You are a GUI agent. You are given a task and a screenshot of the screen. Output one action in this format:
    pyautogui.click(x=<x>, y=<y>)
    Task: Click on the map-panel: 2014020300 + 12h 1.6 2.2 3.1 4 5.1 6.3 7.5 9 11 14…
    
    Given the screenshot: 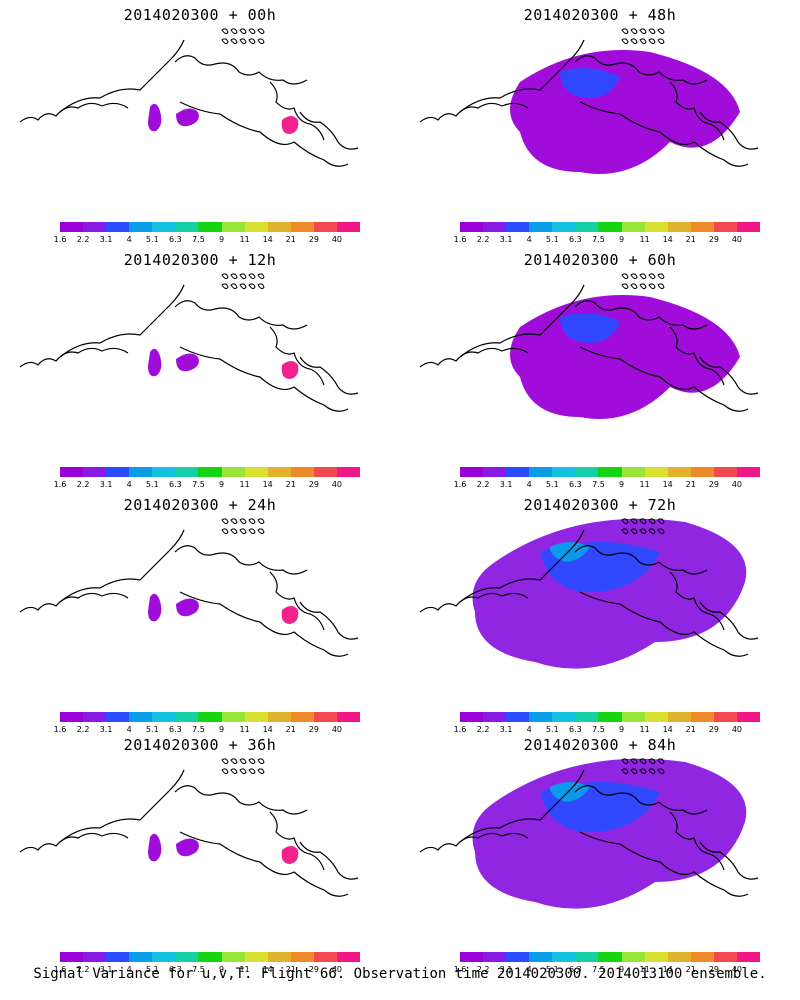 What is the action you would take?
    pyautogui.click(x=200, y=367)
    